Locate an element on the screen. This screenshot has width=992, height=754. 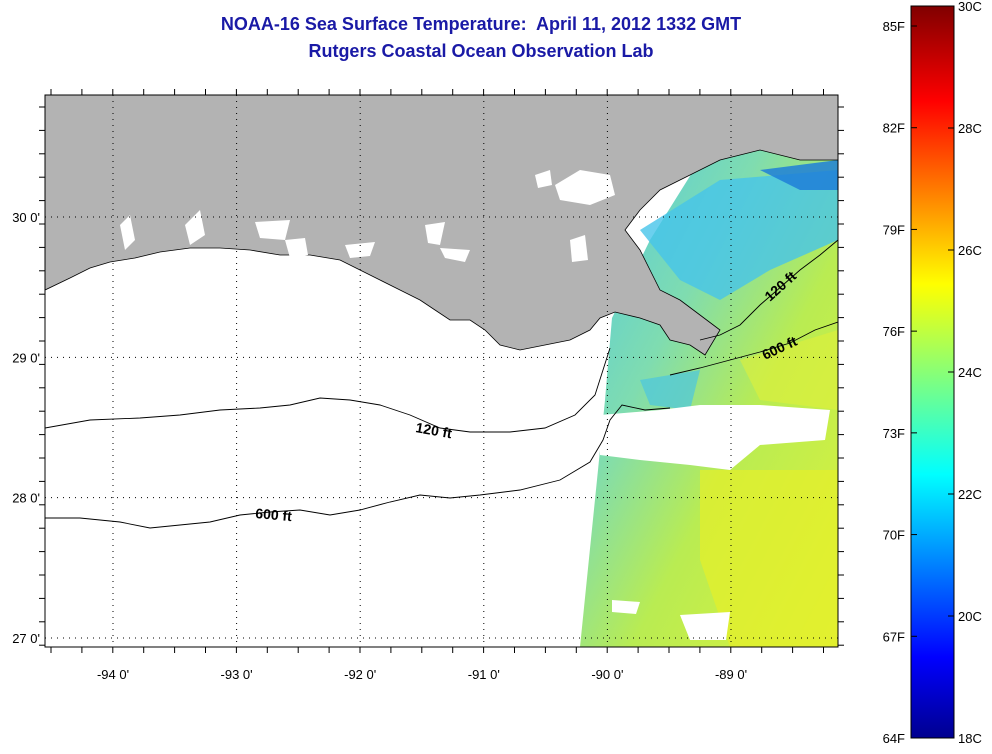
colorbar is located at coordinates (932, 372).